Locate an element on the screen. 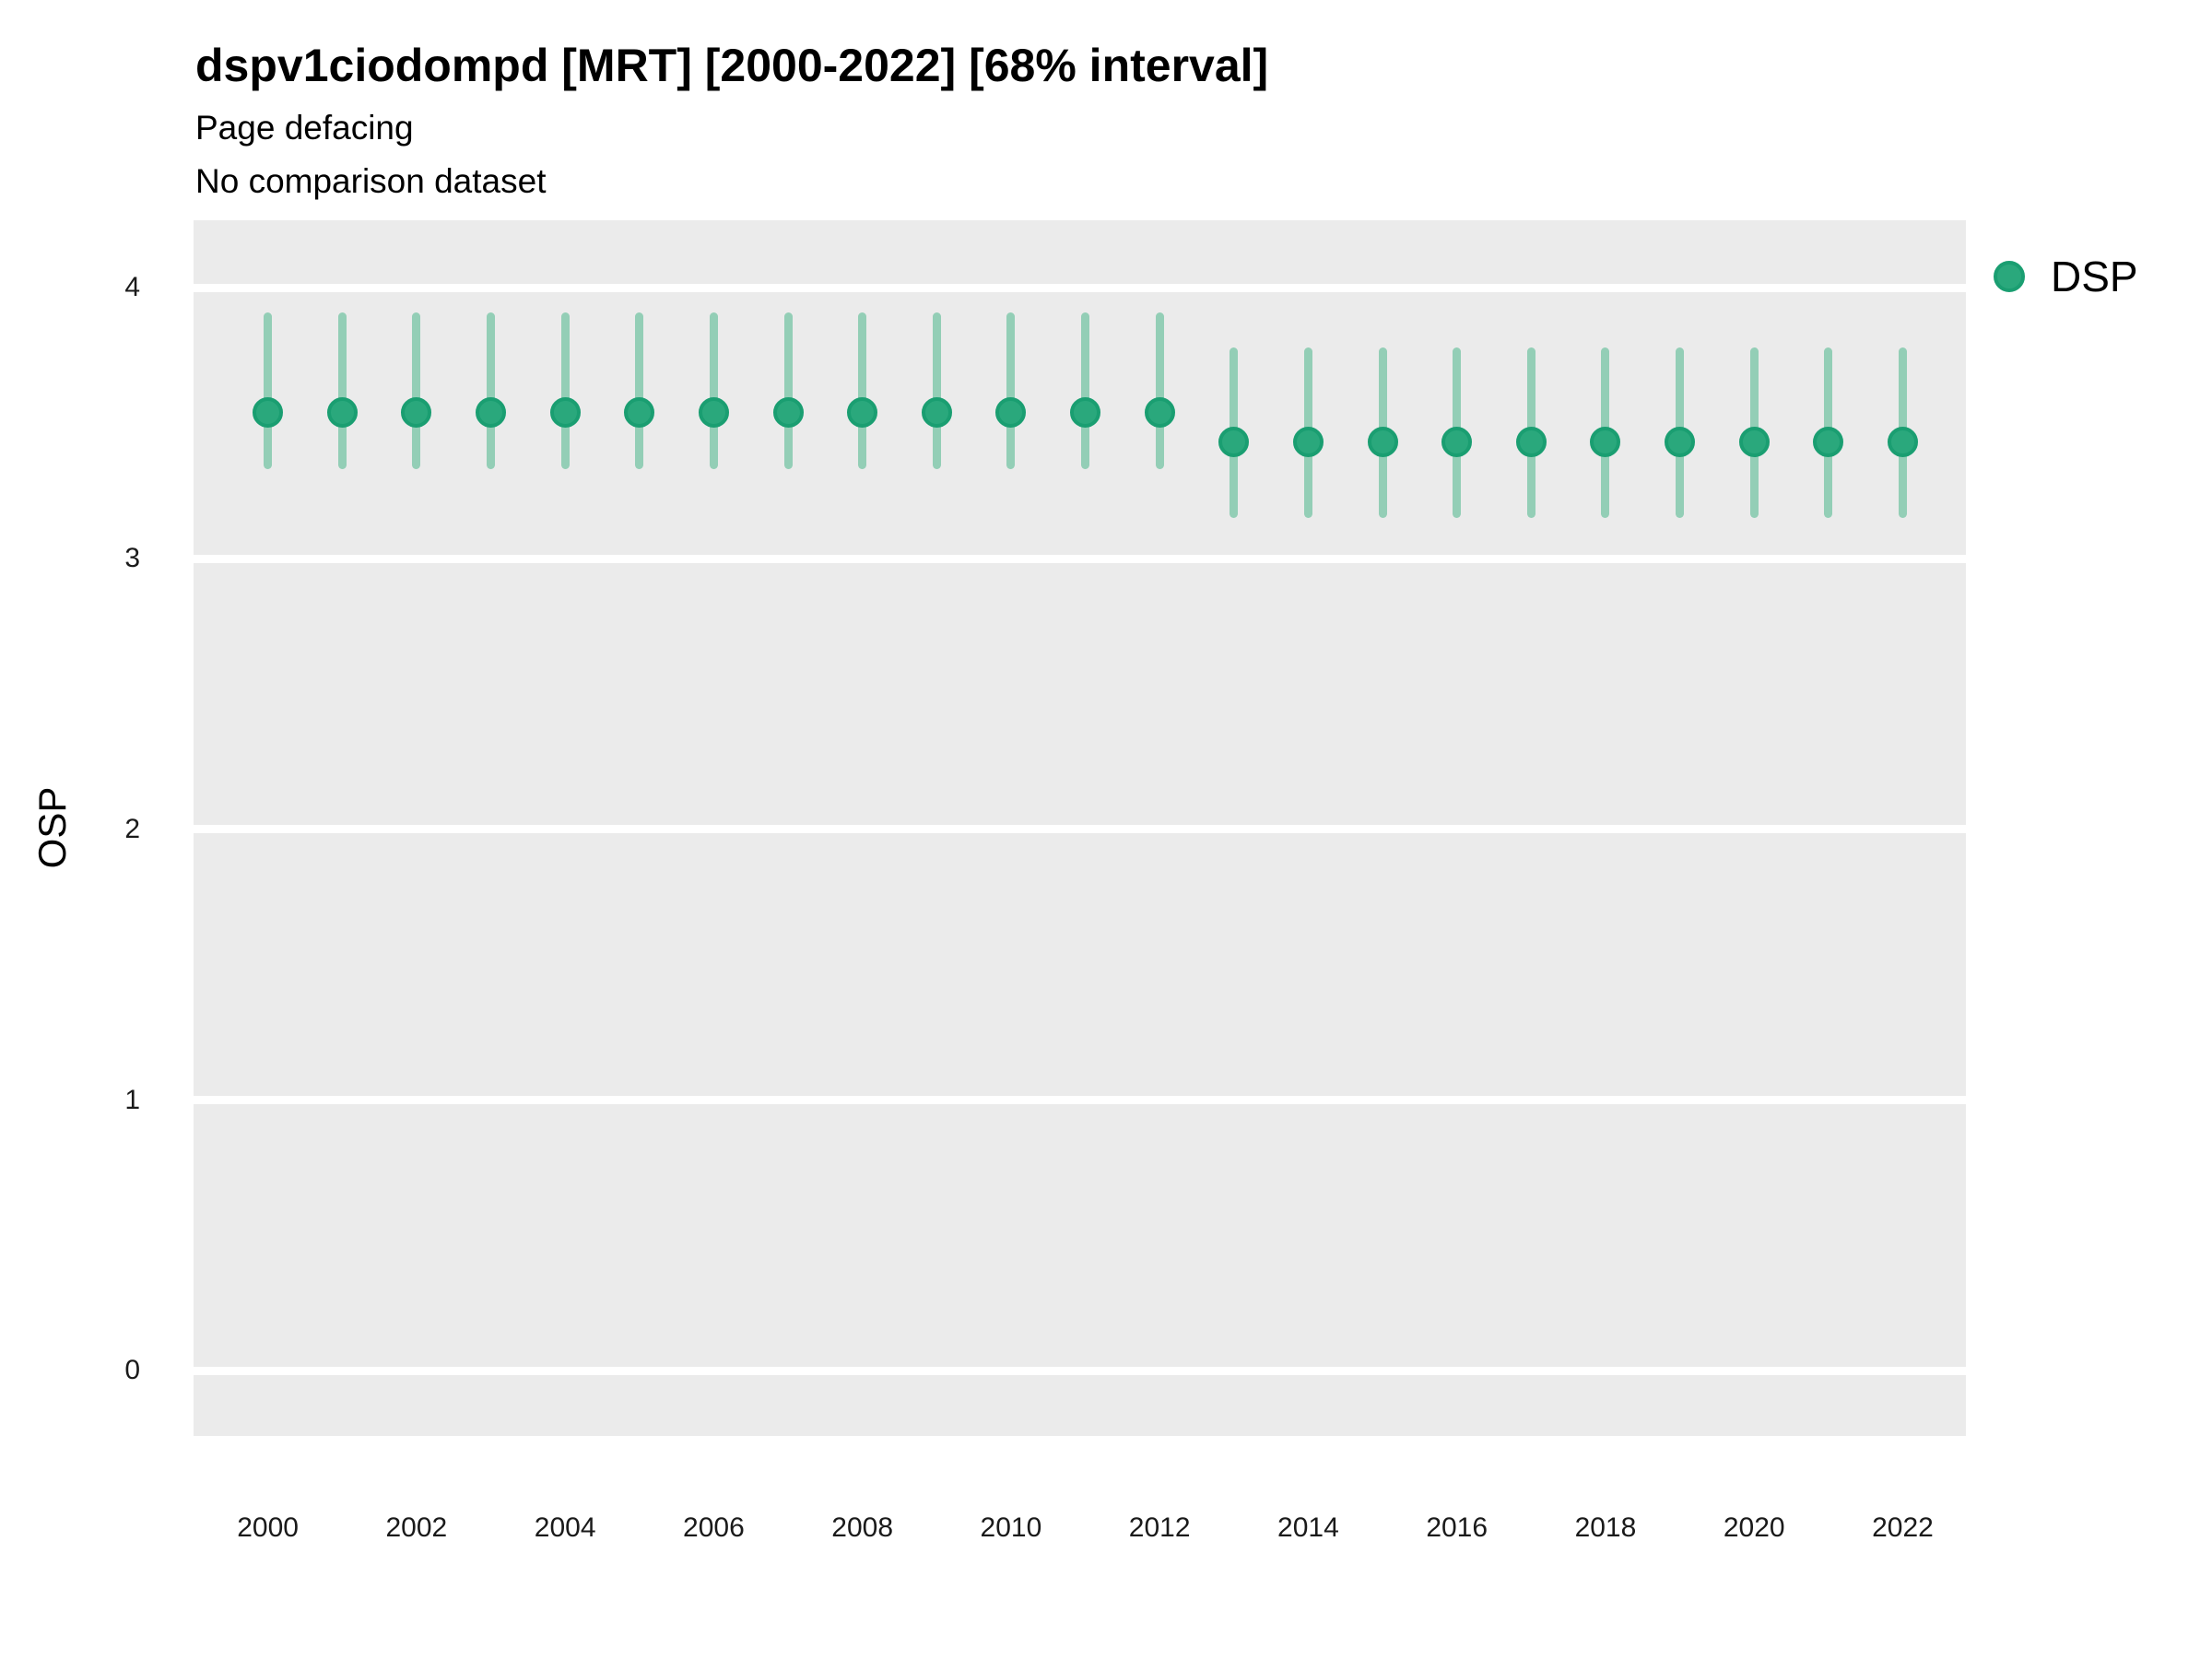 This screenshot has width=2212, height=1659. error-bar-2008 is located at coordinates (862, 391).